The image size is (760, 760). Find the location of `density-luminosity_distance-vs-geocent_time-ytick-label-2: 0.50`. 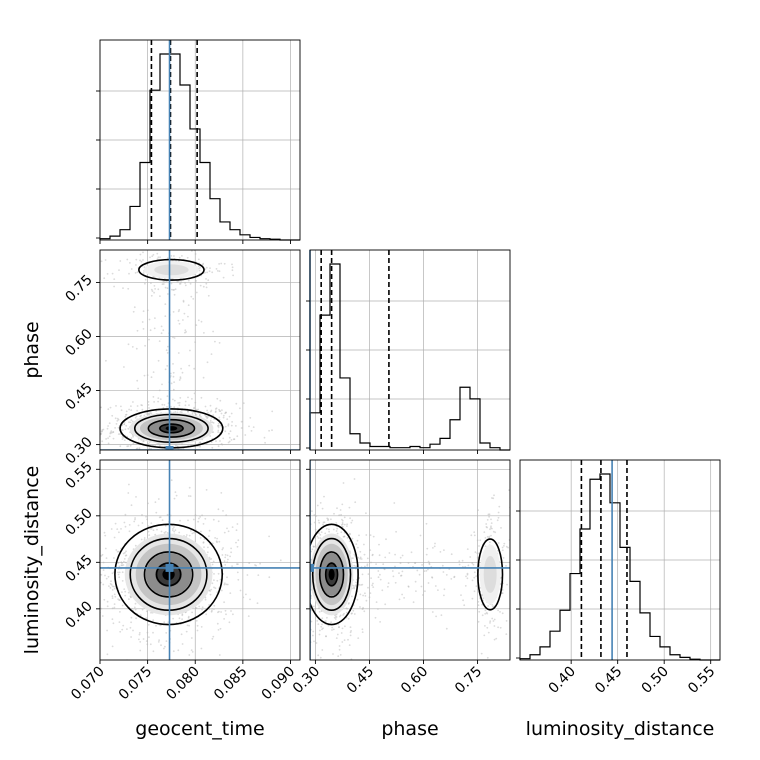

density-luminosity_distance-vs-geocent_time-ytick-label-2: 0.50 is located at coordinates (78, 521).